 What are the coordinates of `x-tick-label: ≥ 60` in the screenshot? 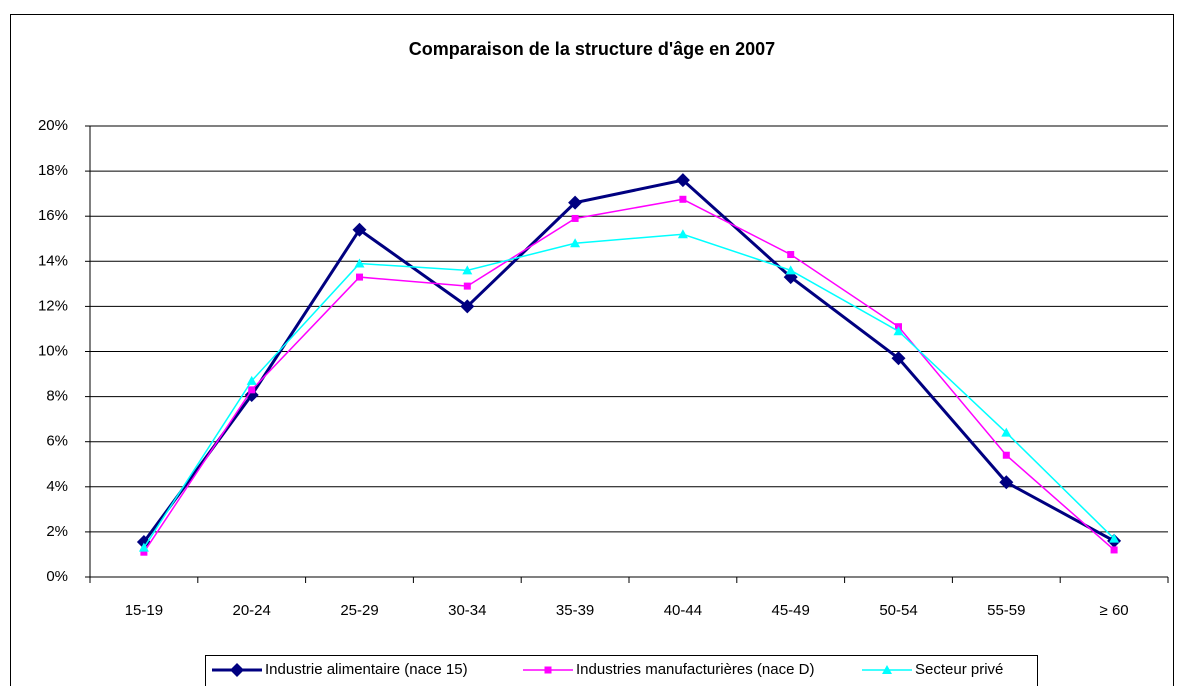 It's located at (1114, 610).